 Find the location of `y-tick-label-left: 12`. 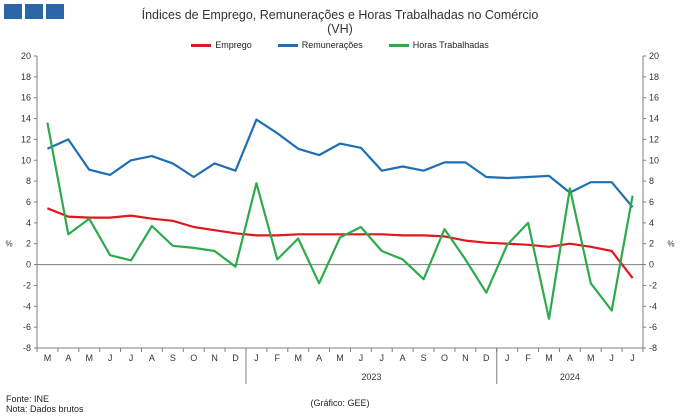

y-tick-label-left: 12 is located at coordinates (26, 139).